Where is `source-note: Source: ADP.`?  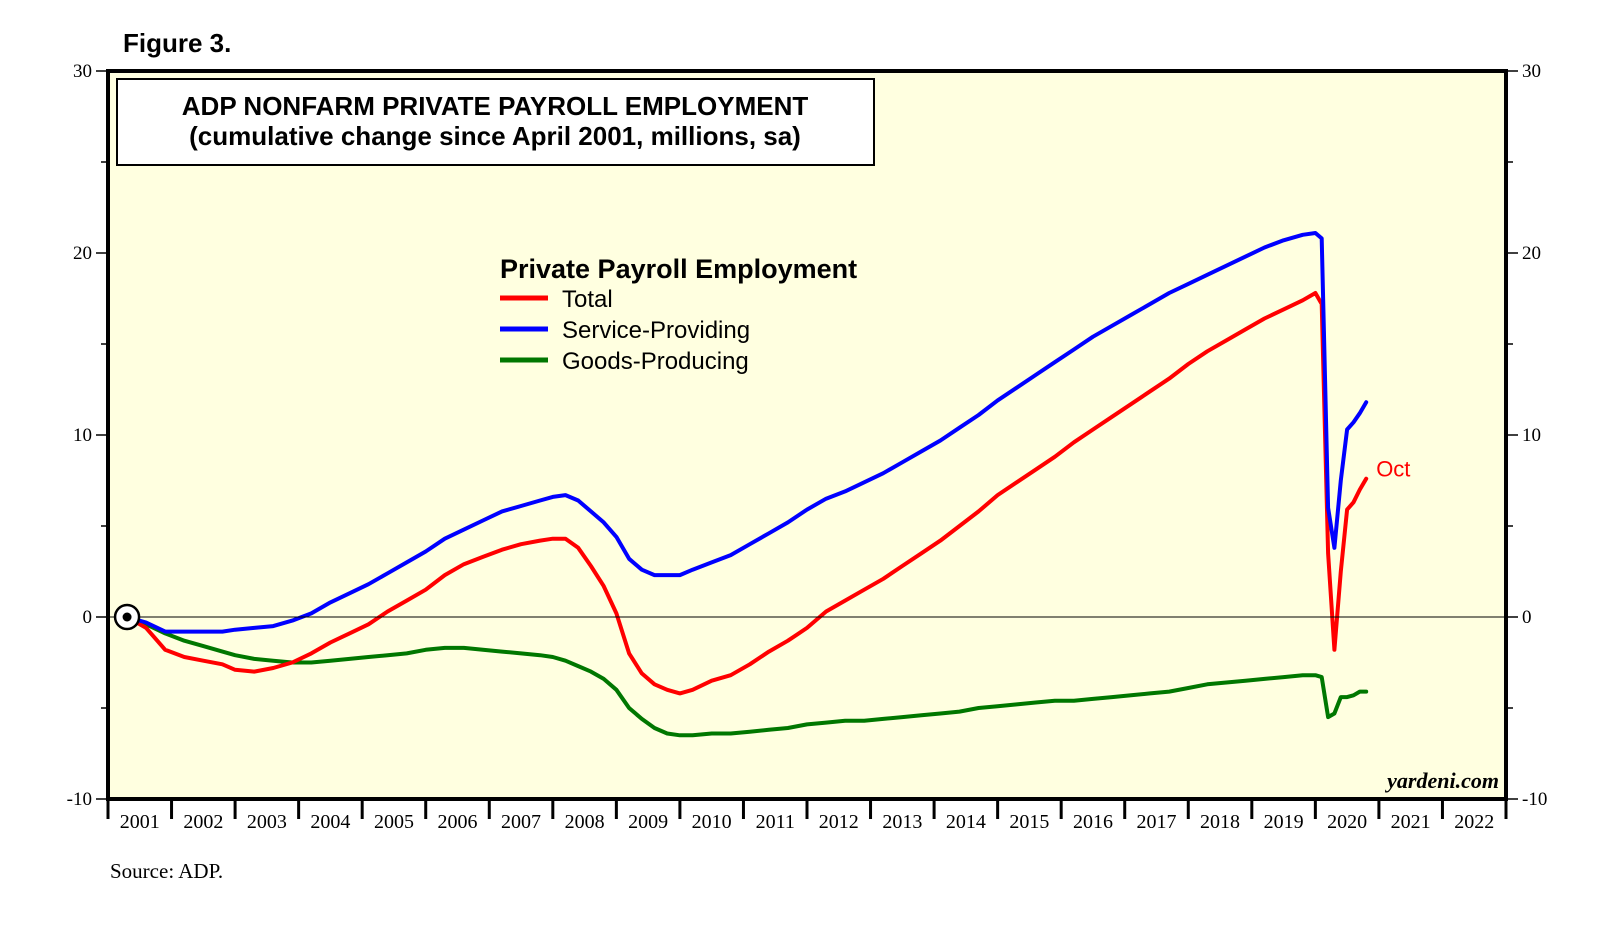 source-note: Source: ADP. is located at coordinates (166, 871).